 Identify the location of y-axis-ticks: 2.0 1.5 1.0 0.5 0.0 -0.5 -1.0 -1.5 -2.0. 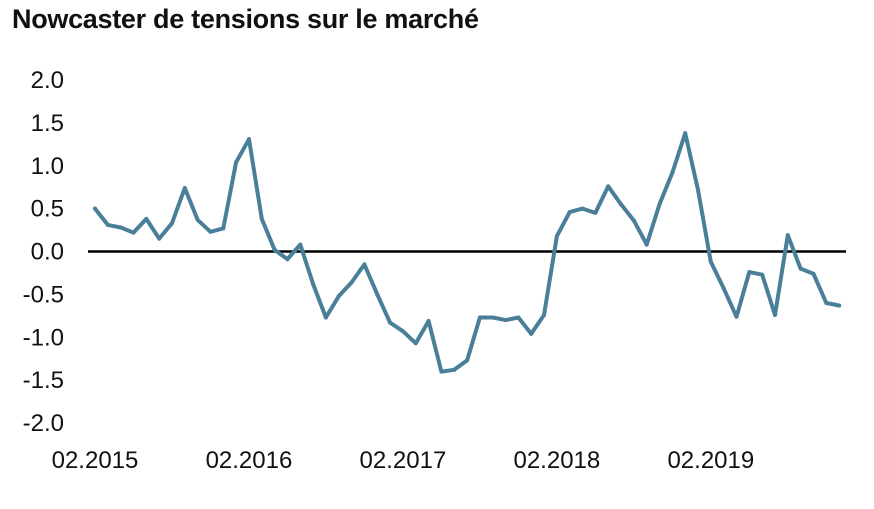
(43, 252).